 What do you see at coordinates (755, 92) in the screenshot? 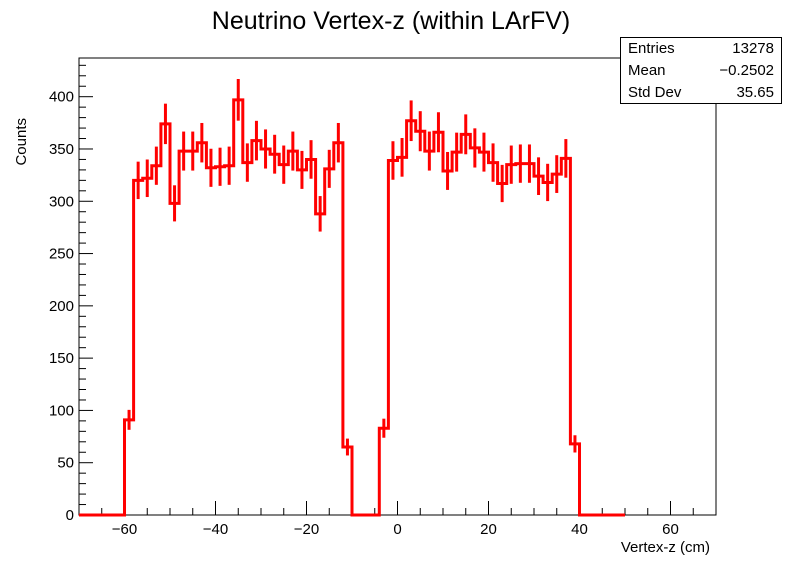
I see `stat-stddev-value: 35.65` at bounding box center [755, 92].